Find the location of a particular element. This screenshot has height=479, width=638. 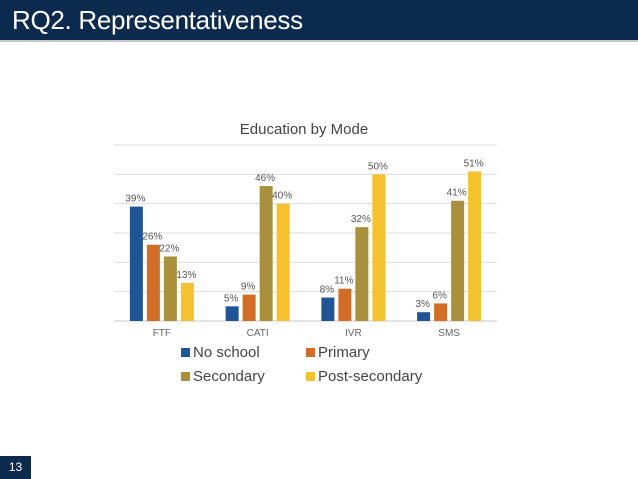

data-label: 32% is located at coordinates (361, 219).